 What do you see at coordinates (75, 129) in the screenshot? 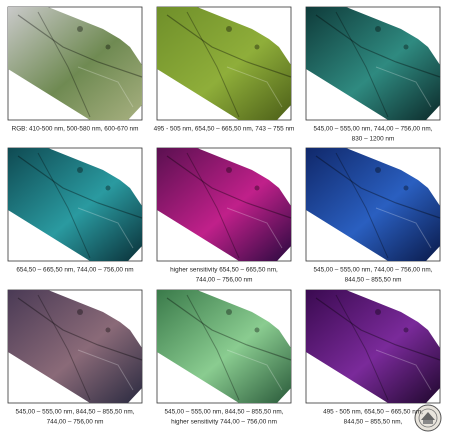
I see `panel-caption: RGB: 410-500 nm, 500-580 nm, 600-670 nm` at bounding box center [75, 129].